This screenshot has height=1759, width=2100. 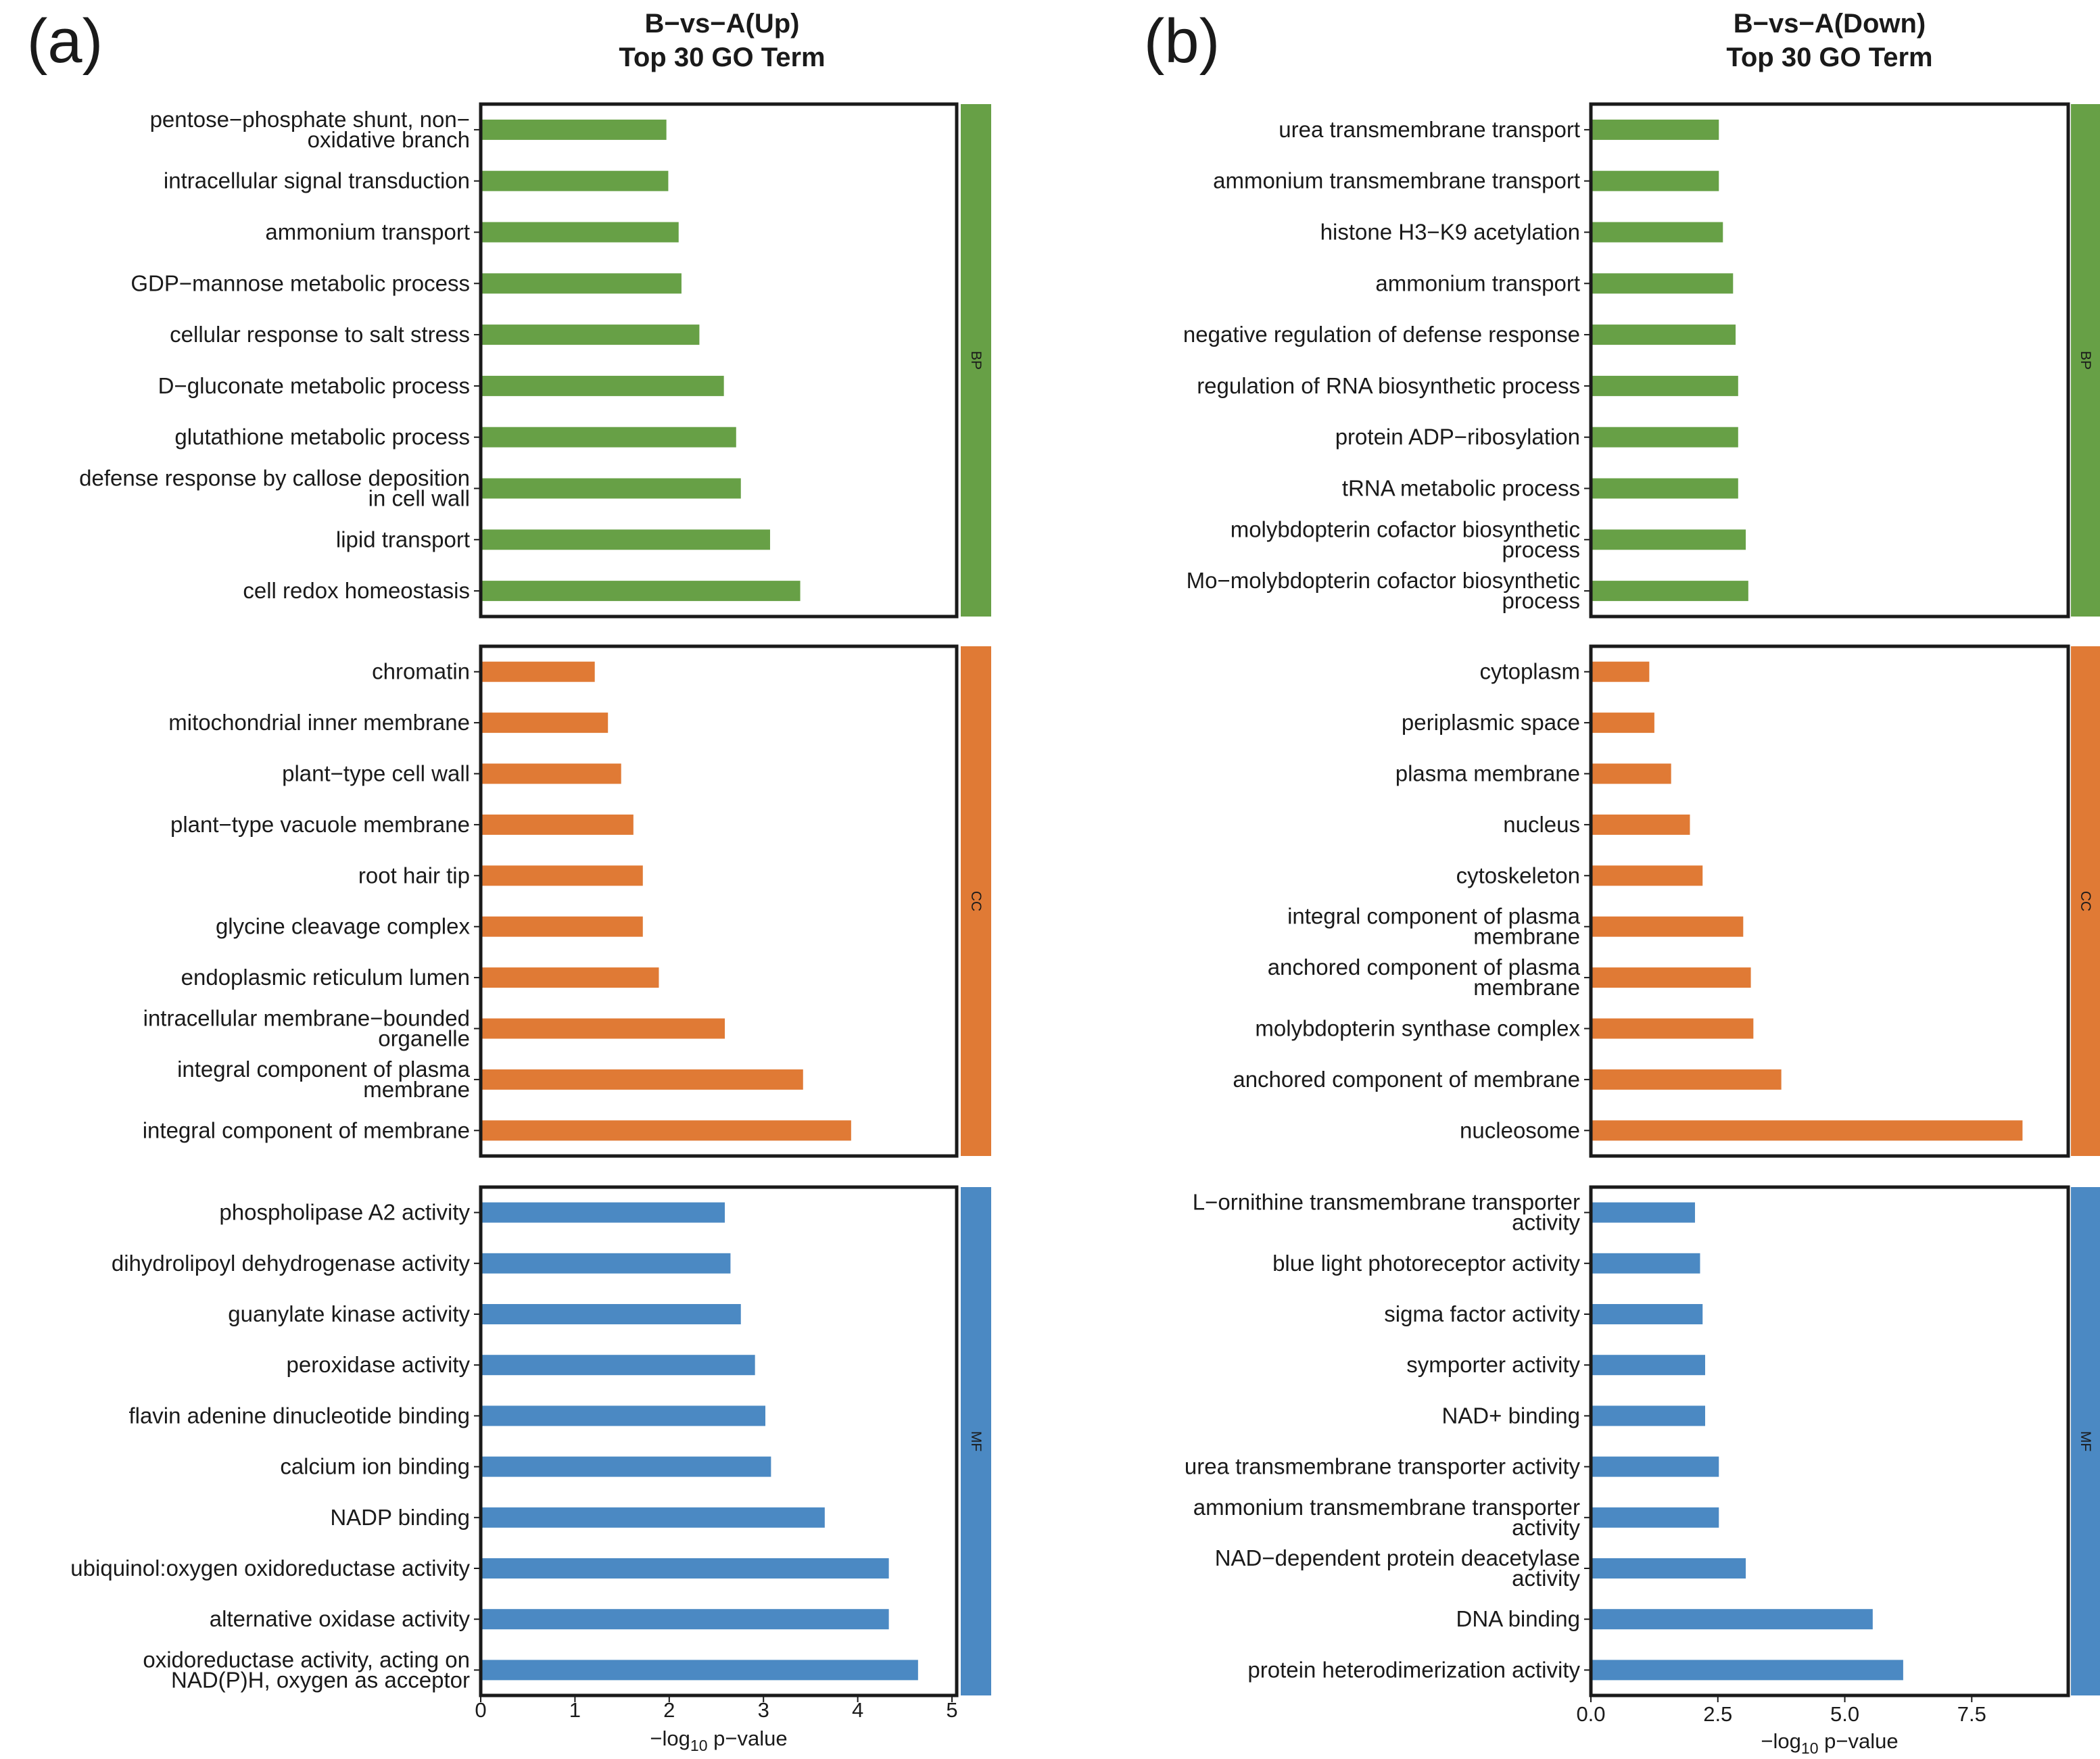 I want to click on category-label: cytoskeleton, so click(x=1518, y=876).